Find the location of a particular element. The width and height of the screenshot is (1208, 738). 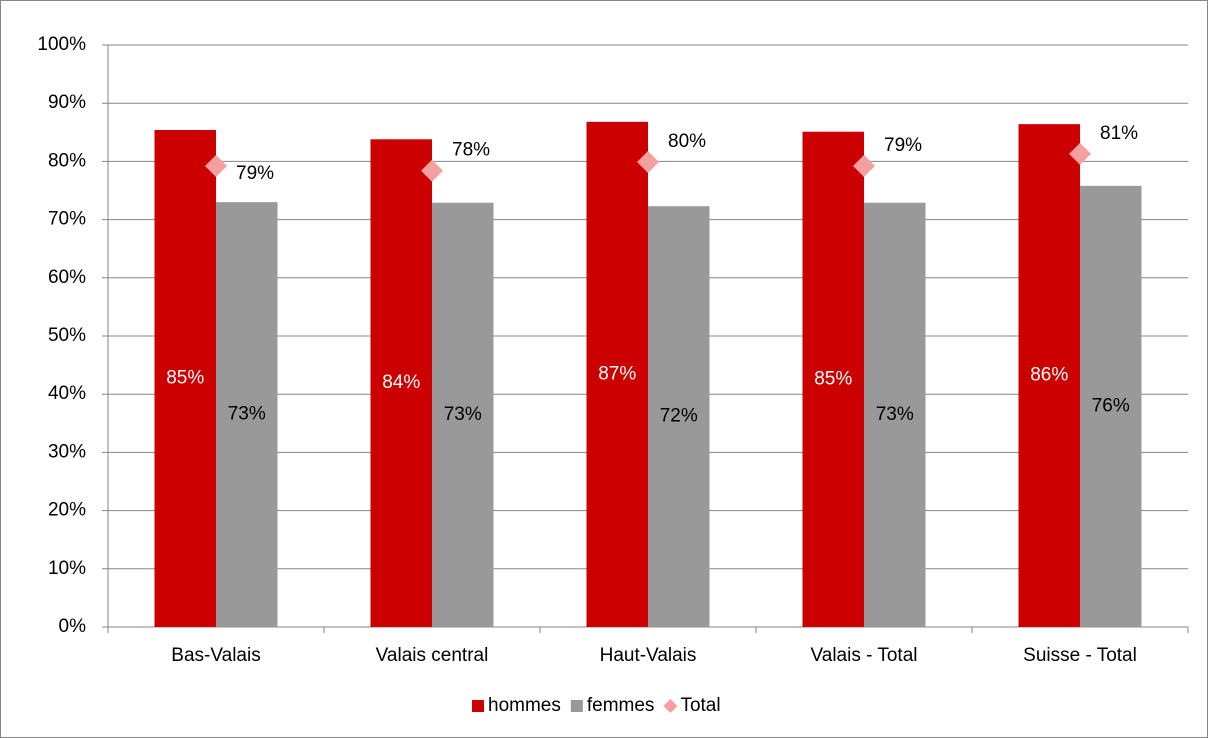

y-tick-label: 40% is located at coordinates (67, 393).